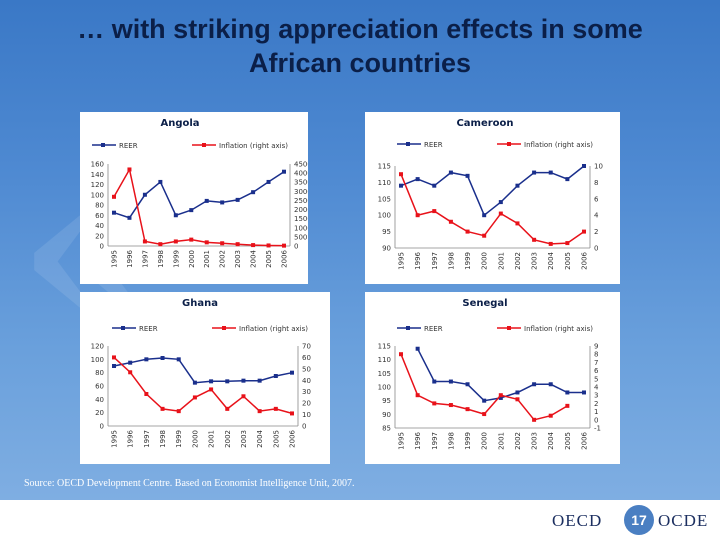  I want to click on y-tick-right: 30, so click(306, 392).